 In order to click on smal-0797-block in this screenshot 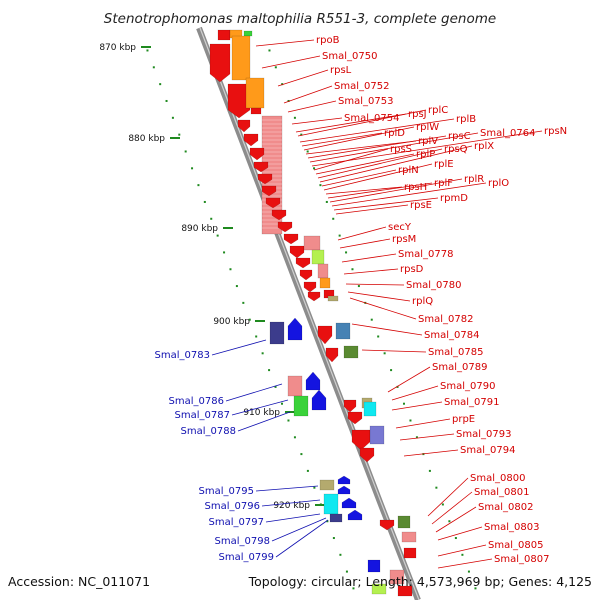, I will do `click(331, 504)`.